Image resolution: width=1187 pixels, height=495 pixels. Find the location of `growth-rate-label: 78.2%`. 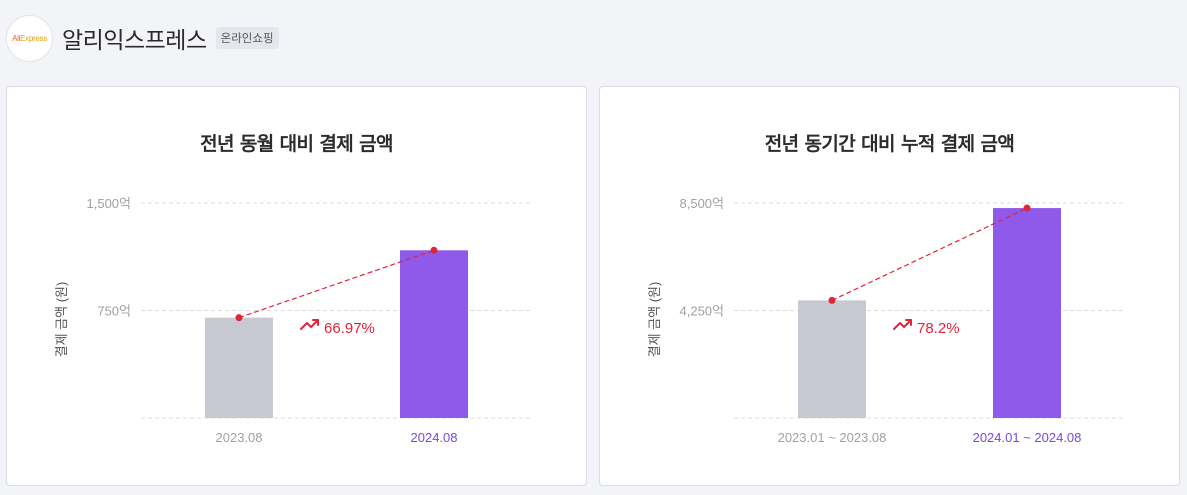

growth-rate-label: 78.2% is located at coordinates (938, 328).